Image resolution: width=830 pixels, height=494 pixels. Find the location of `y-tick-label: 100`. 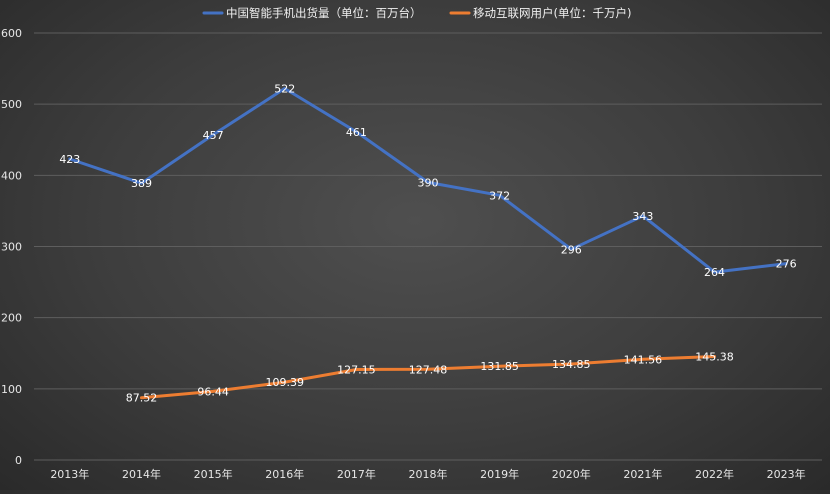

y-tick-label: 100 is located at coordinates (11, 389).